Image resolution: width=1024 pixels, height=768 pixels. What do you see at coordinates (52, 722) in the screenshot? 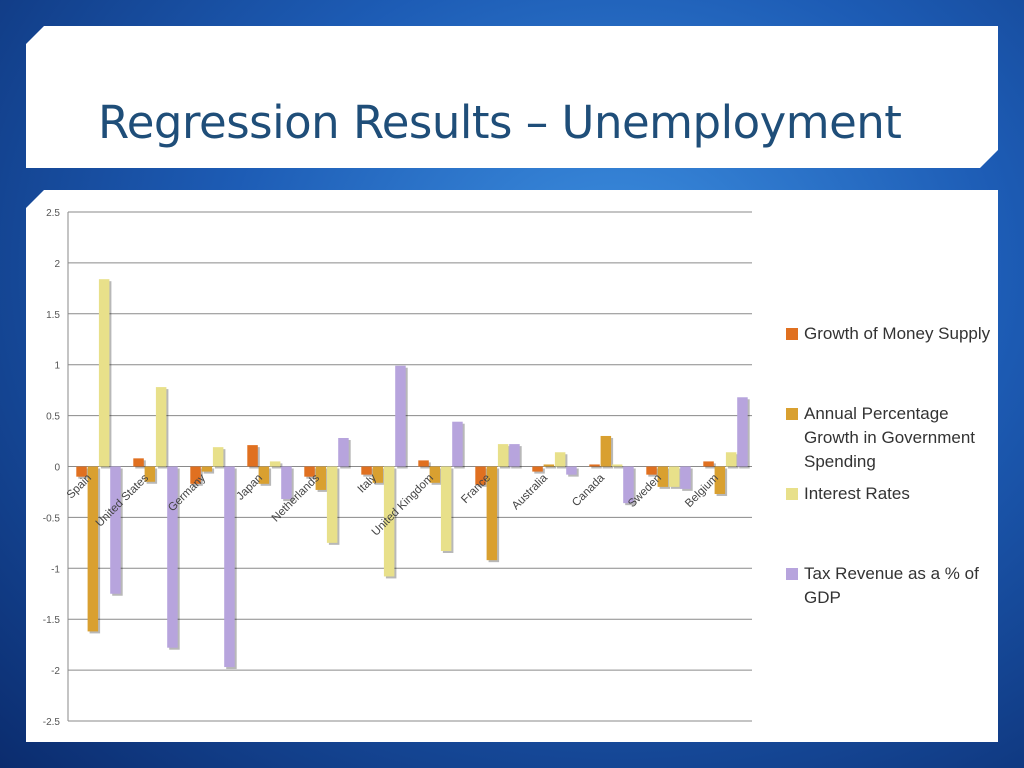
I see `y-tick-label: -2.5` at bounding box center [52, 722].